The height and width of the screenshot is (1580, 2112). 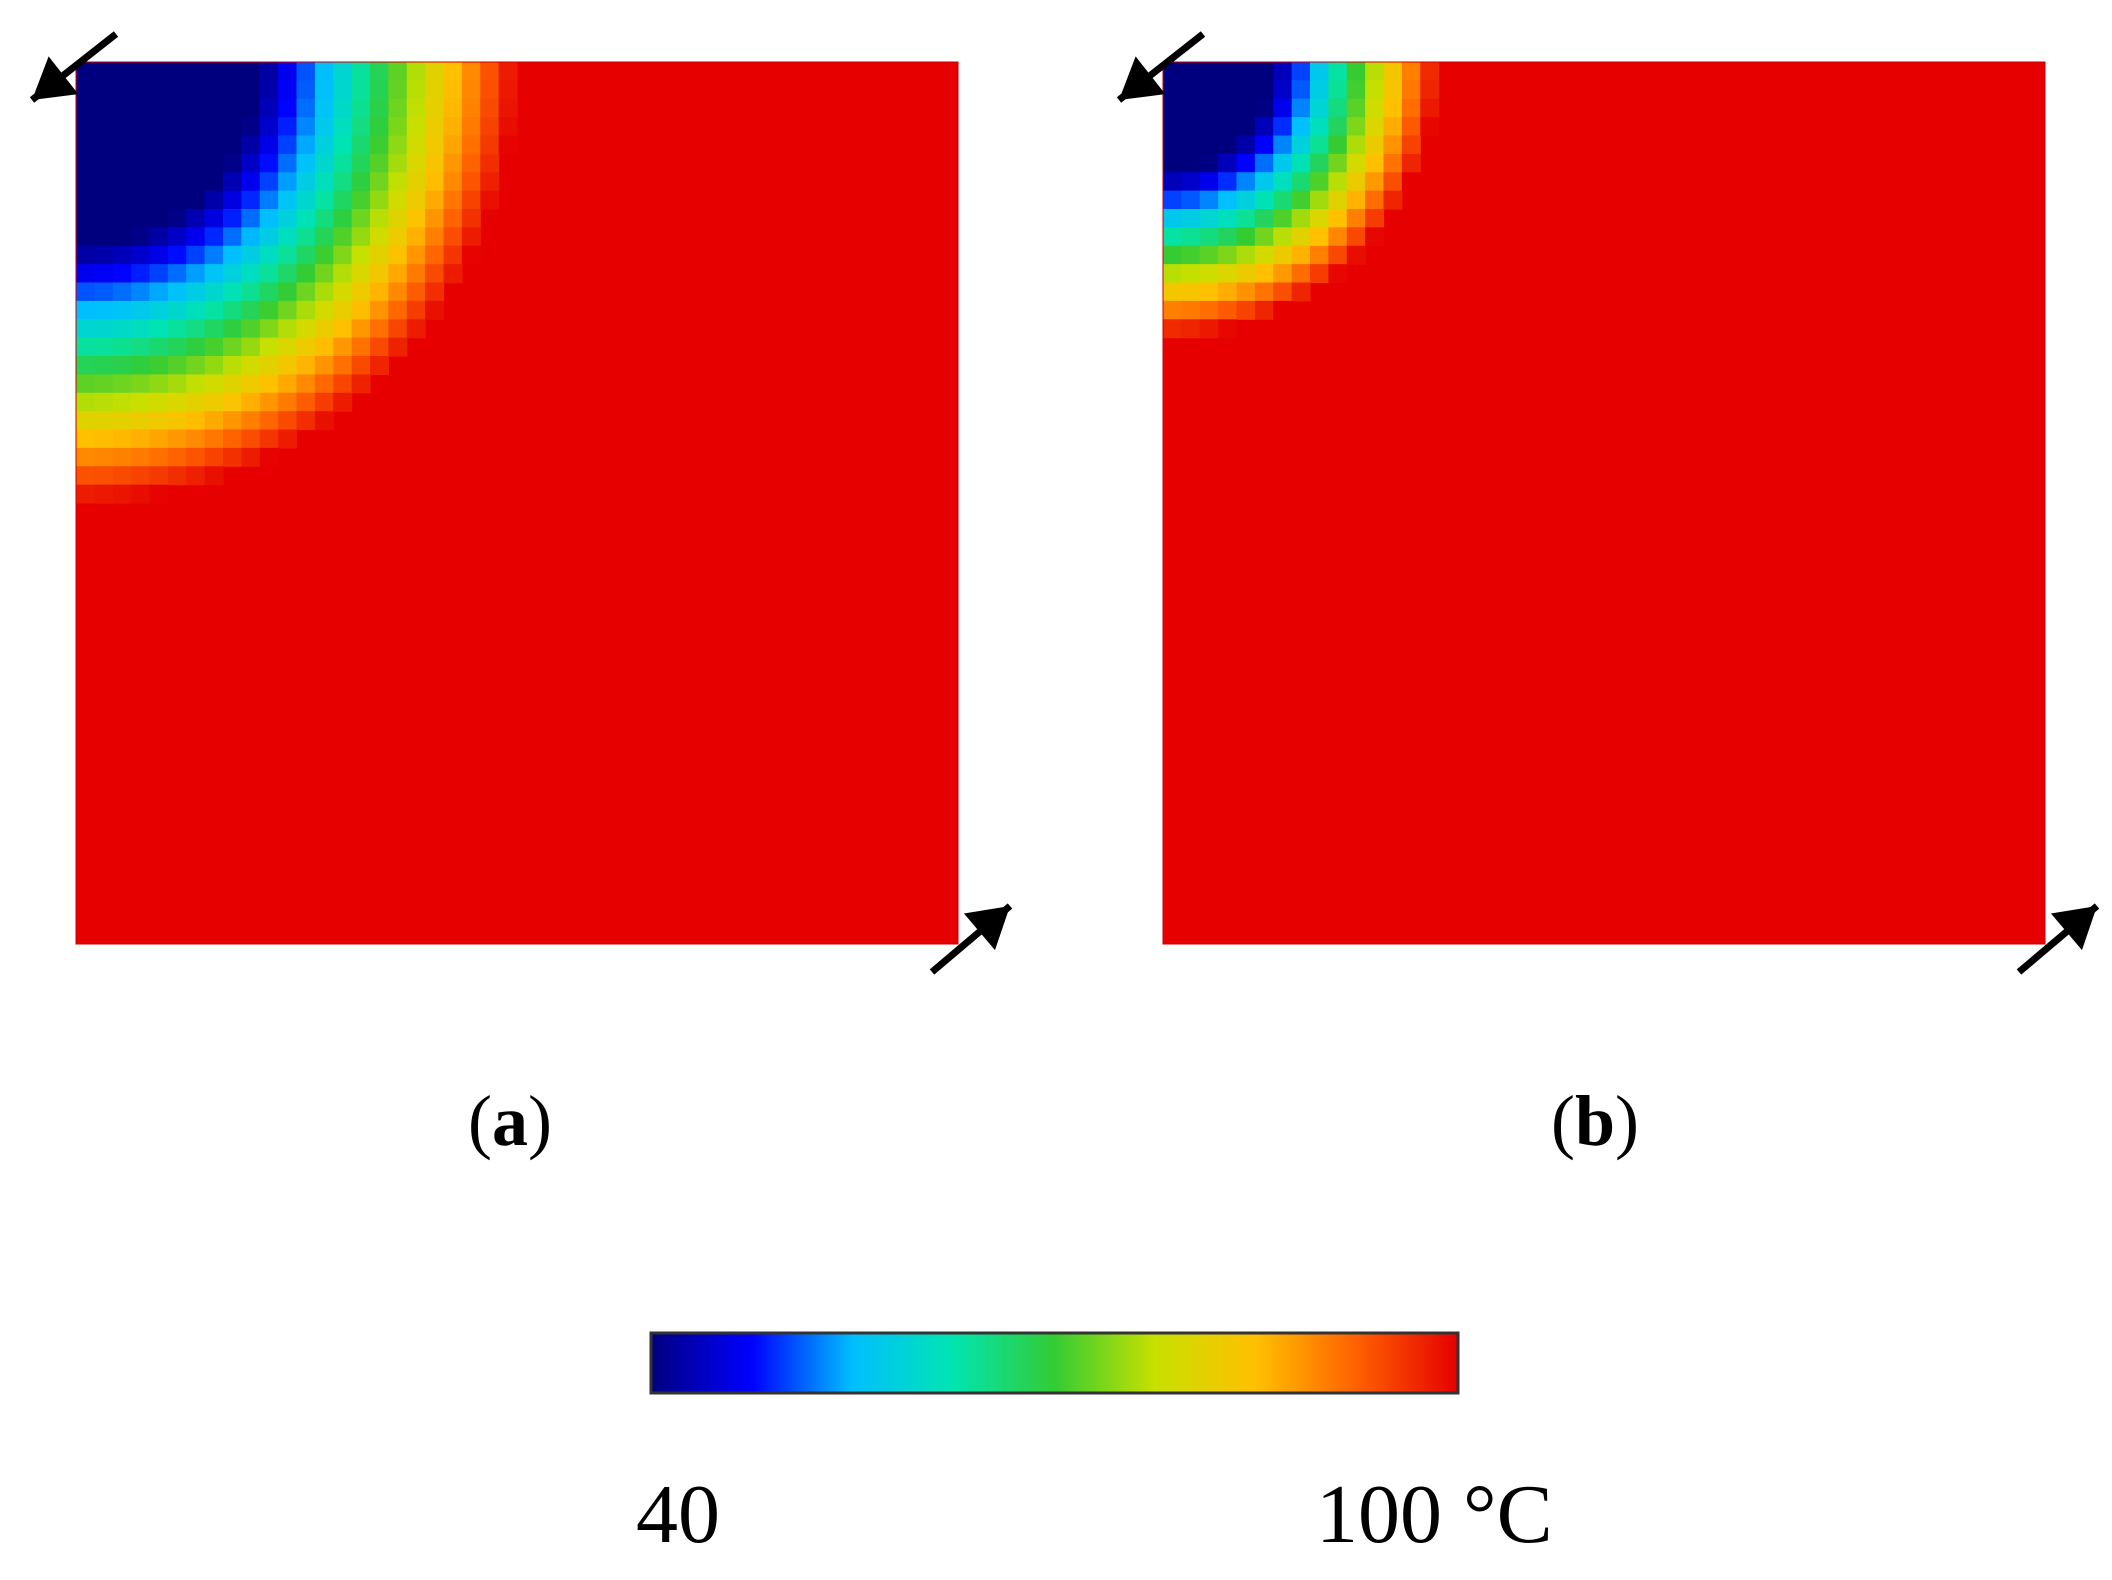 What do you see at coordinates (510, 1121) in the screenshot?
I see `panel-label-a: (a)` at bounding box center [510, 1121].